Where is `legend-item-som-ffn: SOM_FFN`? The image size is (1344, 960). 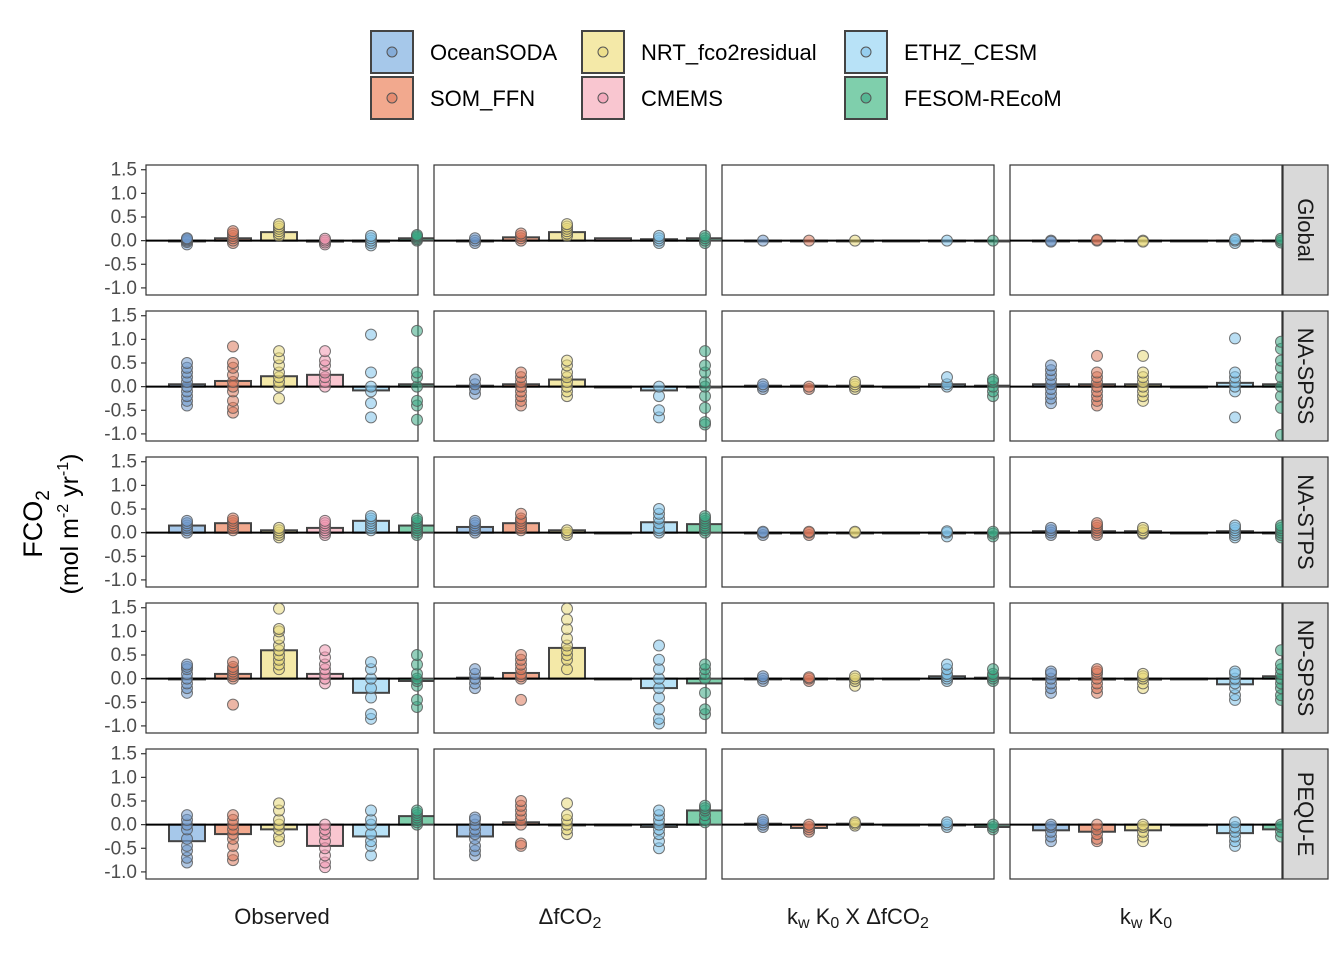 legend-item-som-ffn: SOM_FFN is located at coordinates (452, 98).